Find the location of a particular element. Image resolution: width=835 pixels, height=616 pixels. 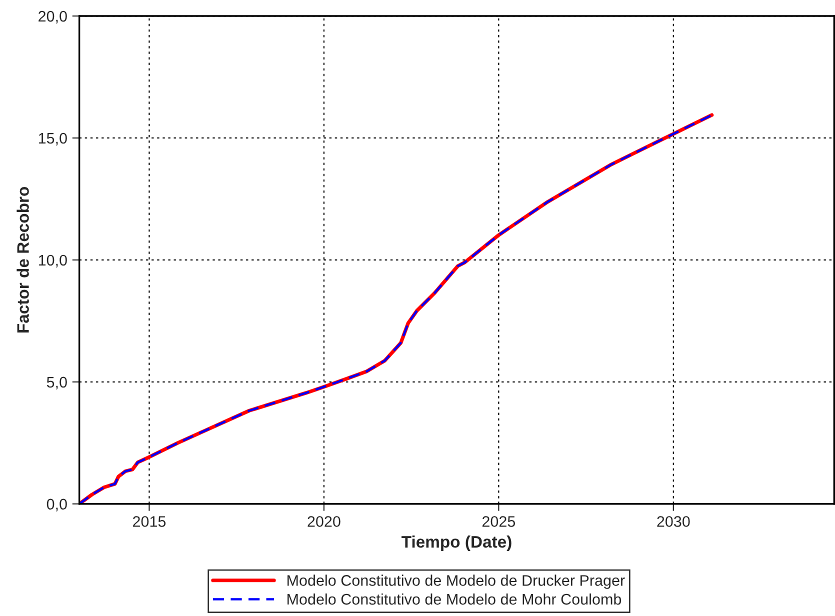

x-tick-label: 2015 is located at coordinates (149, 521).